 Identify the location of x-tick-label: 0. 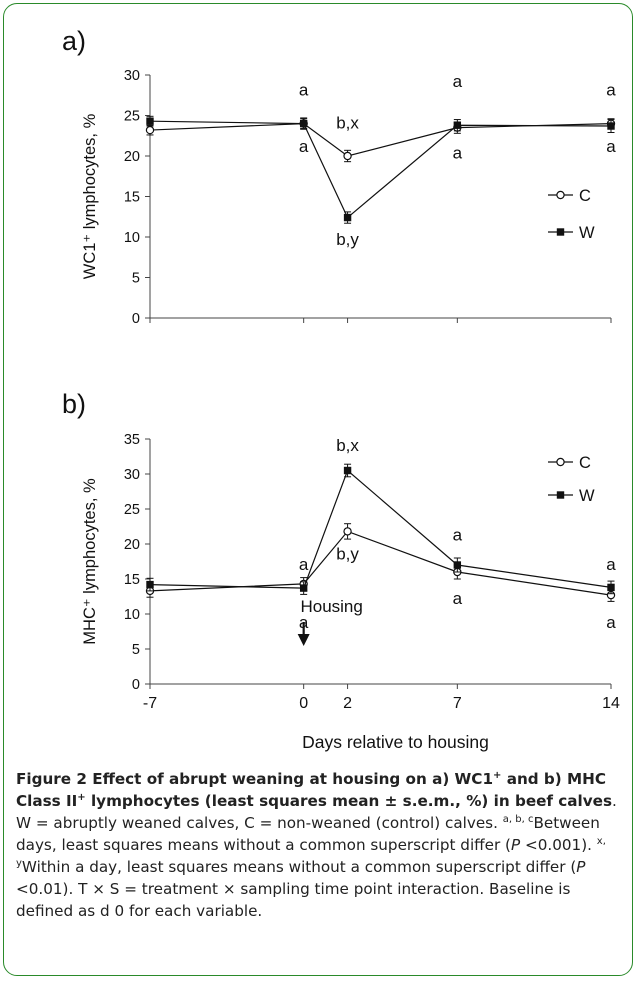
(303, 703).